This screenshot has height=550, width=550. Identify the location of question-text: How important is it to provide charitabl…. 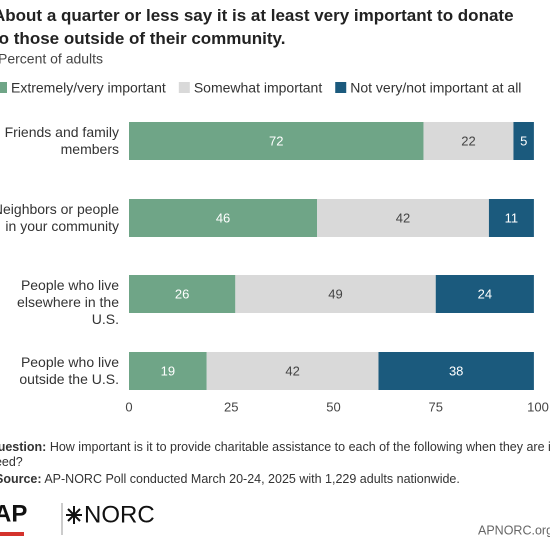
(275, 454).